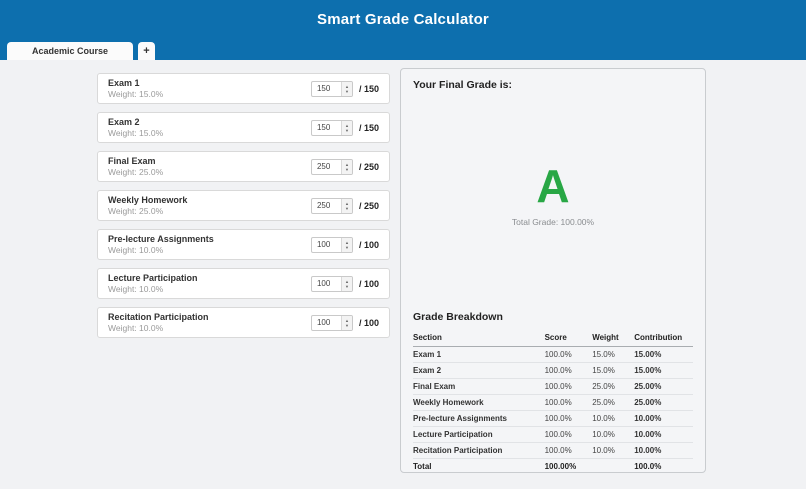 The height and width of the screenshot is (489, 806). Describe the element at coordinates (153, 278) in the screenshot. I see `assignment-name: Lecture Participation` at that location.